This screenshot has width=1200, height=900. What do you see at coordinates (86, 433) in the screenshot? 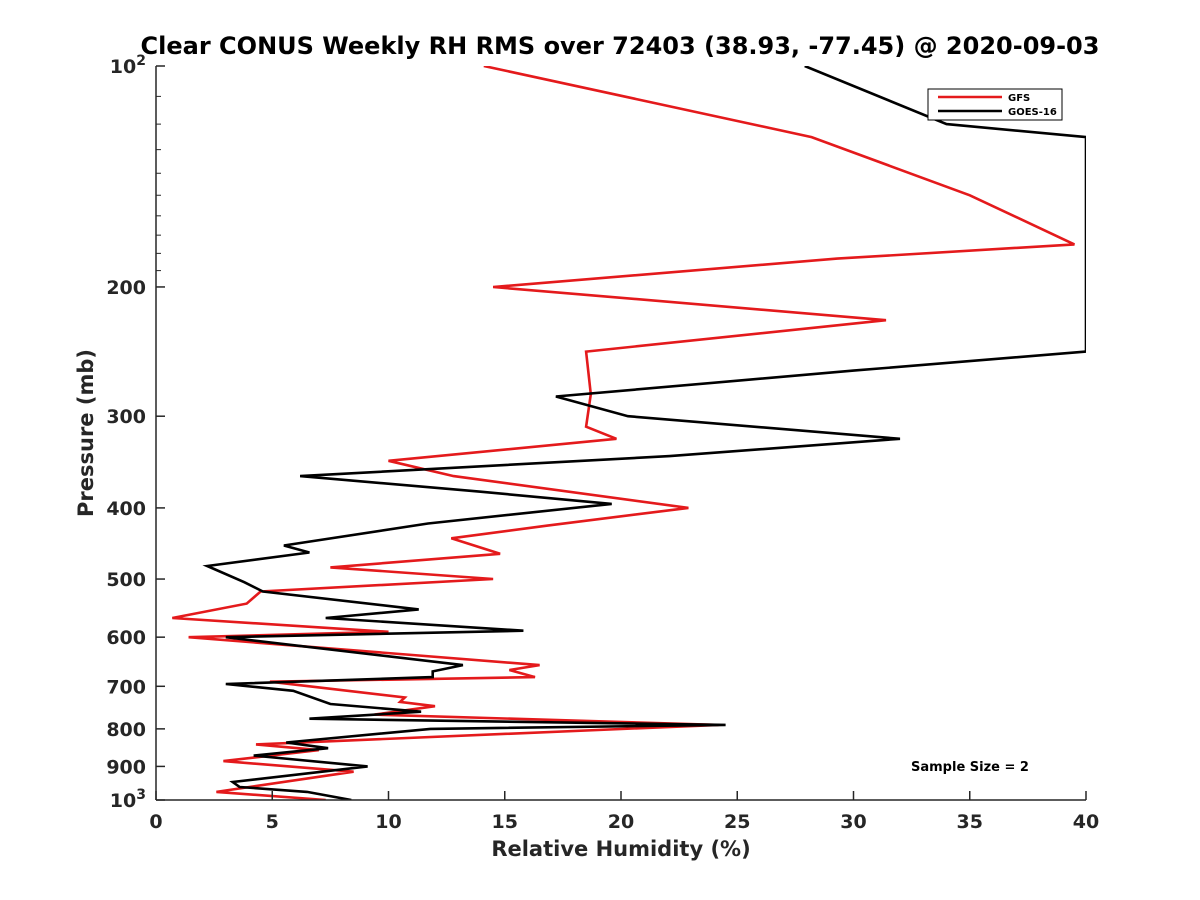
I see `y-axis-label: Pressure (mb)` at bounding box center [86, 433].